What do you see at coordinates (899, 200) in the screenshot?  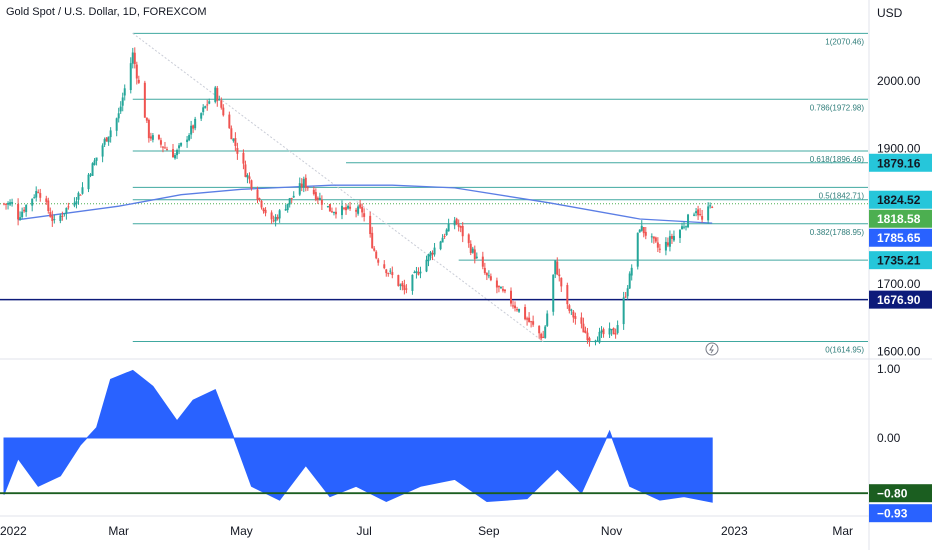 I see `svg-text: 1824.52` at bounding box center [899, 200].